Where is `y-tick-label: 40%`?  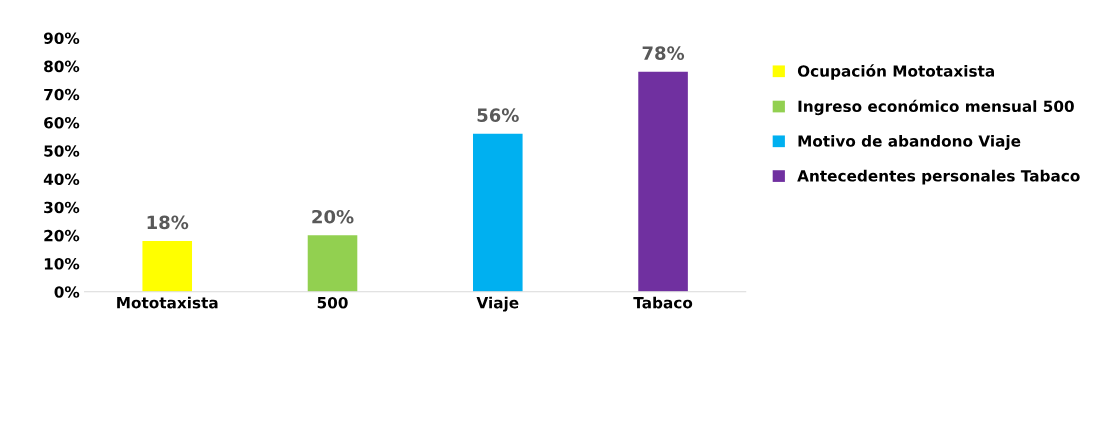
y-tick-label: 40% is located at coordinates (61, 179).